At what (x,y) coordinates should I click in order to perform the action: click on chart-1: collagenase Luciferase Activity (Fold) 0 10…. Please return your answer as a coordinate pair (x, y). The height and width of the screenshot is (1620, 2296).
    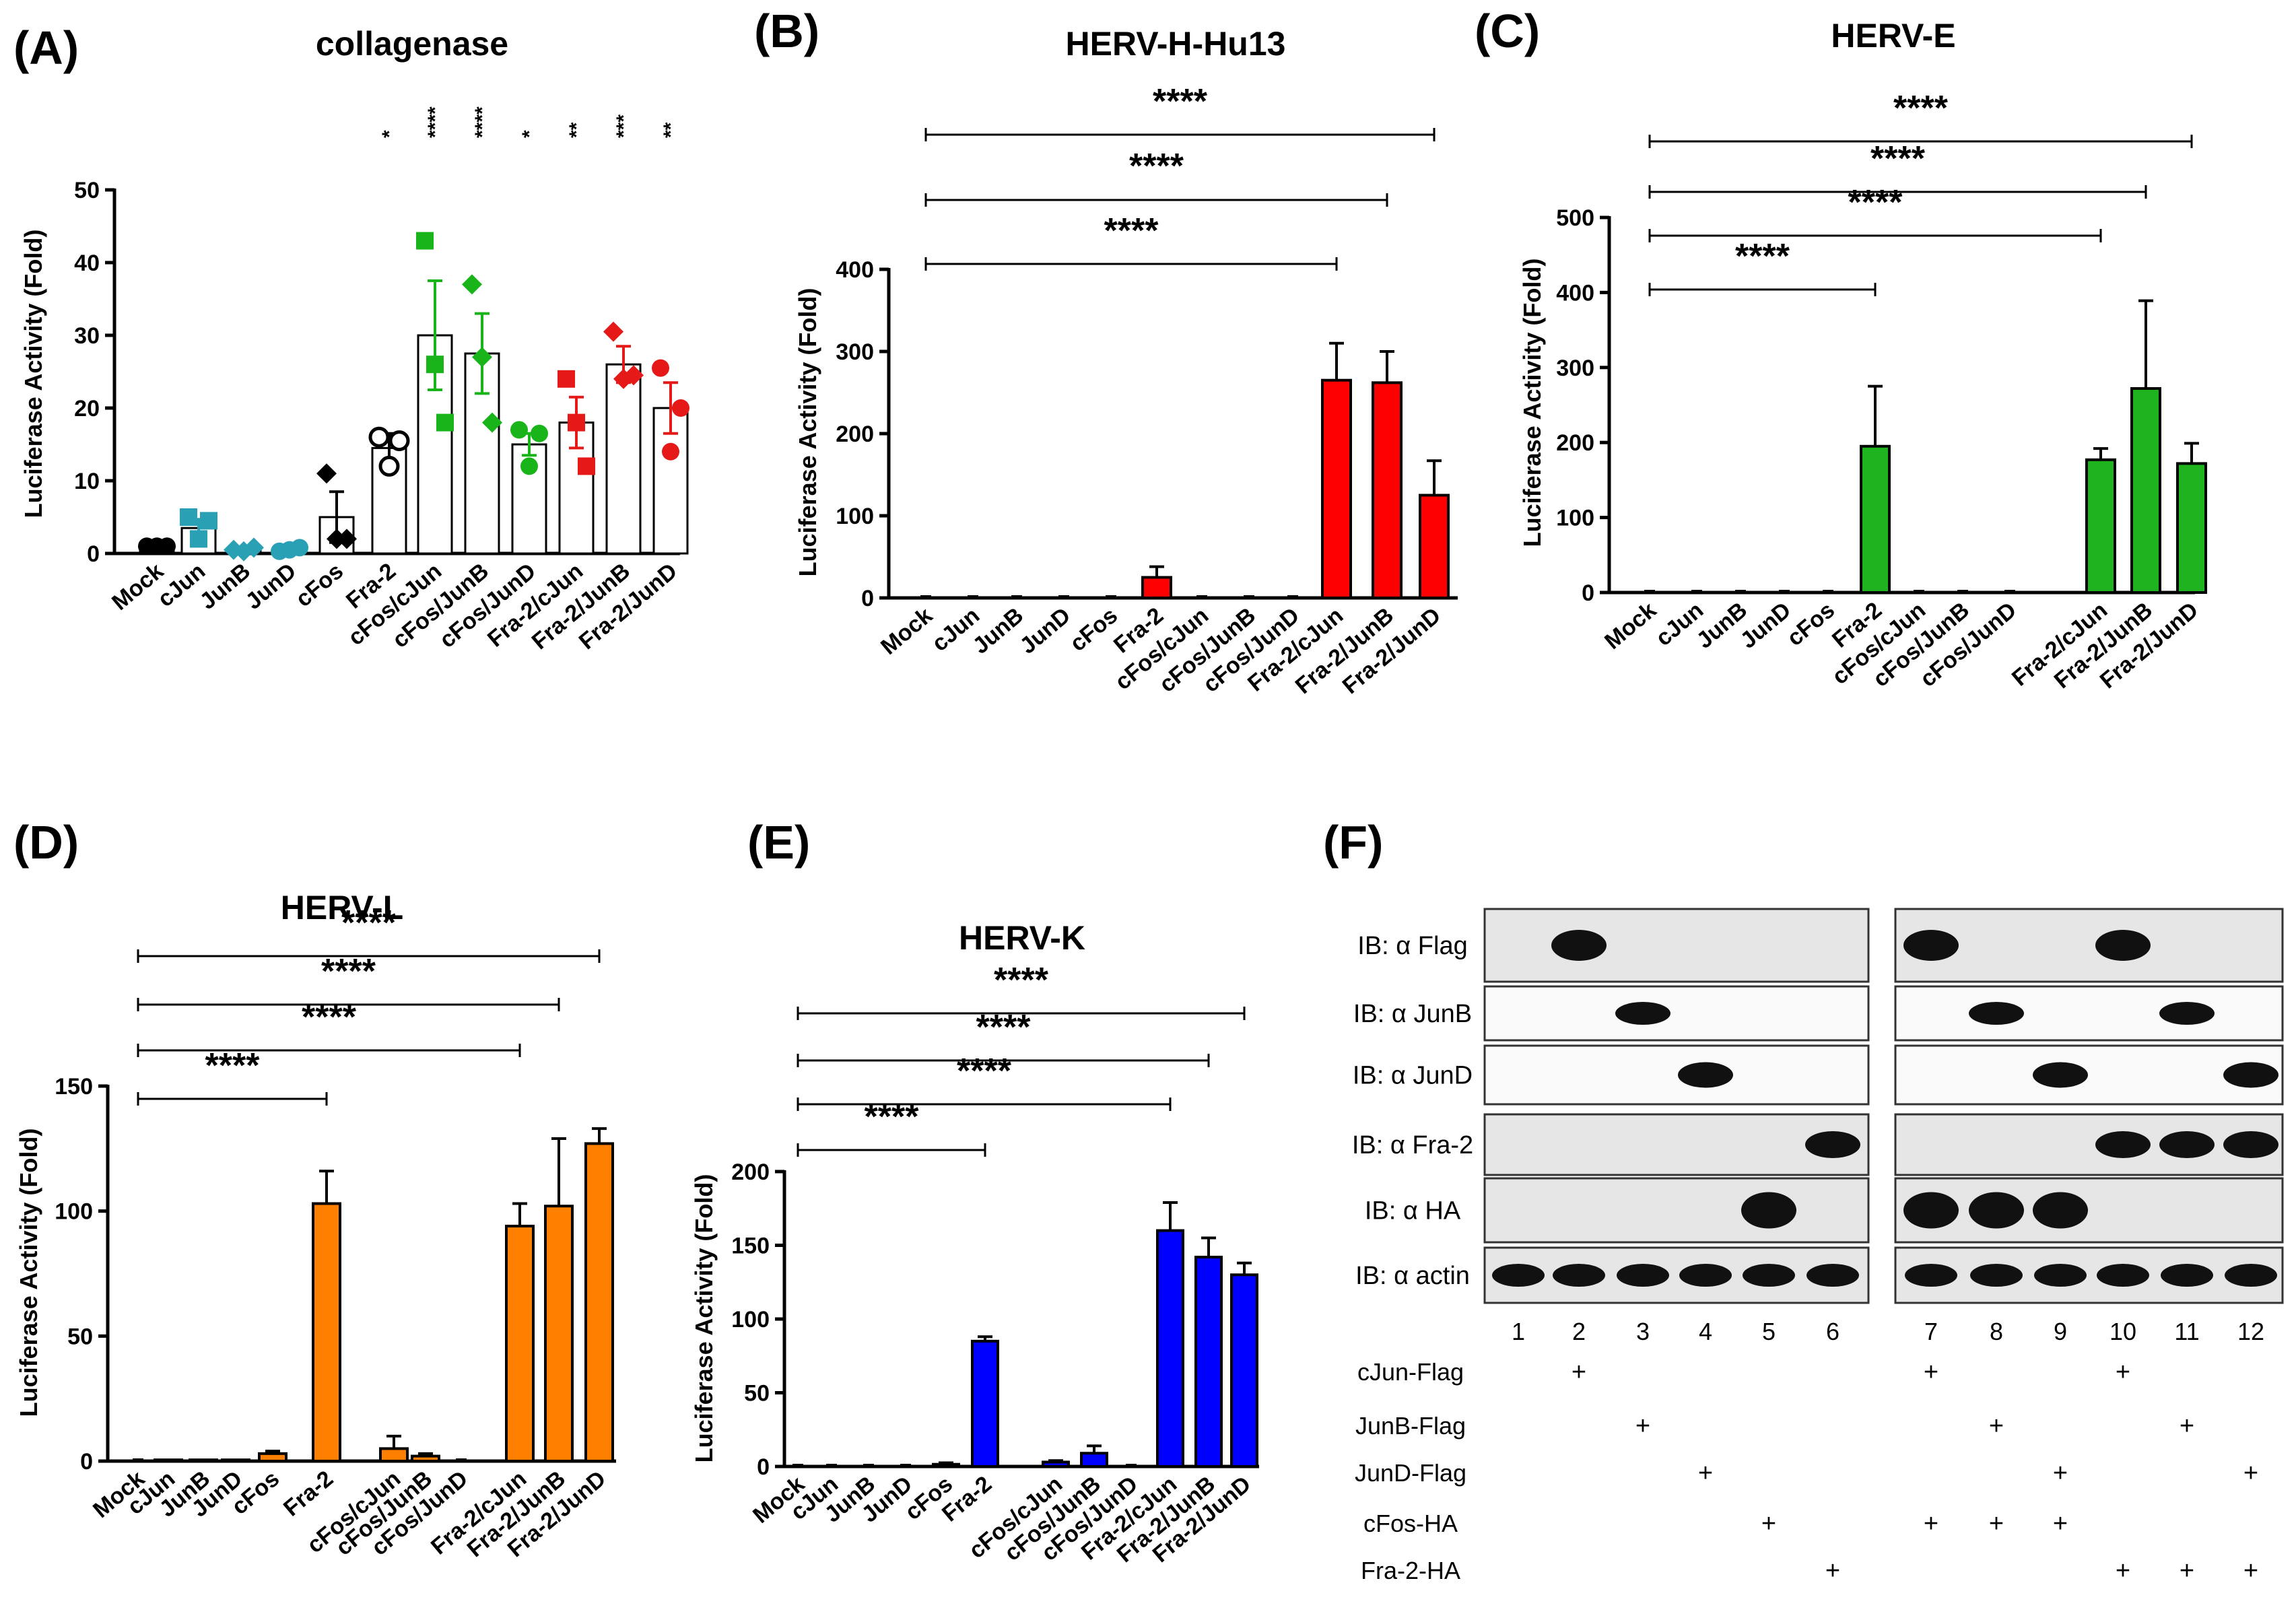
    Looking at the image, I should click on (354, 339).